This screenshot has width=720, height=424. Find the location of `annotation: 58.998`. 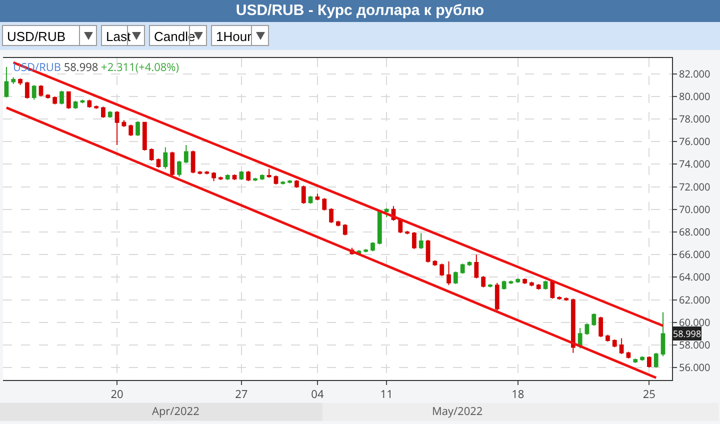

annotation: 58.998 is located at coordinates (687, 333).